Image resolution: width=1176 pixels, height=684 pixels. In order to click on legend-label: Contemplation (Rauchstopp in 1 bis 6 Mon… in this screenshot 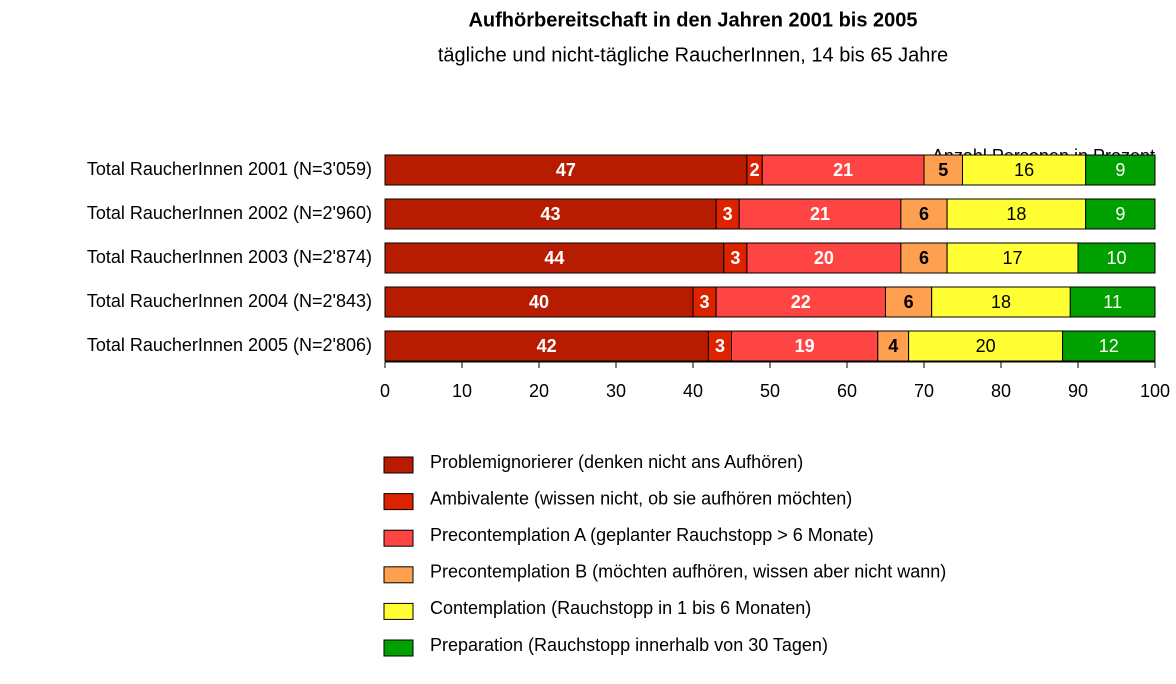, I will do `click(620, 608)`.